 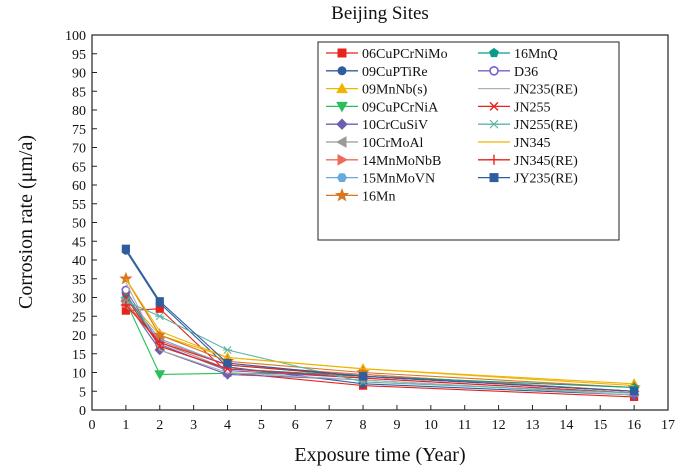 I want to click on legend-item: 14MnMoNbB, so click(x=383, y=161).